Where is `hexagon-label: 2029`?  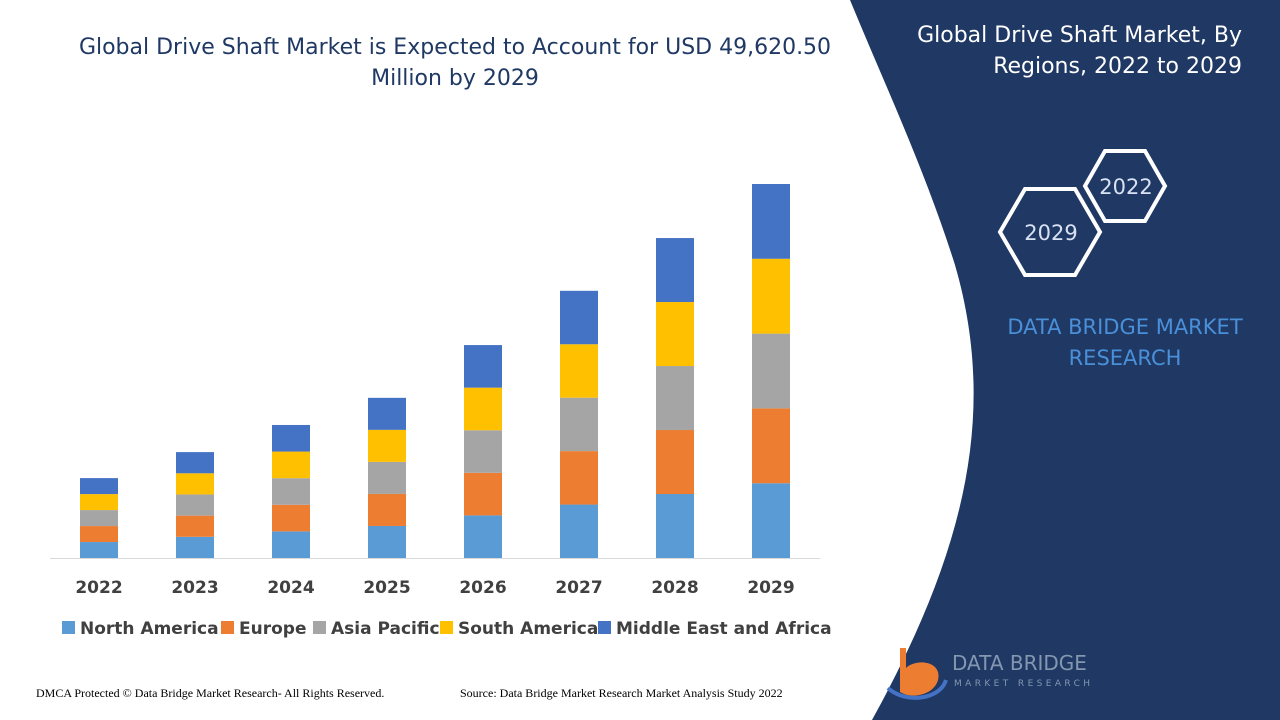 hexagon-label: 2029 is located at coordinates (1050, 233).